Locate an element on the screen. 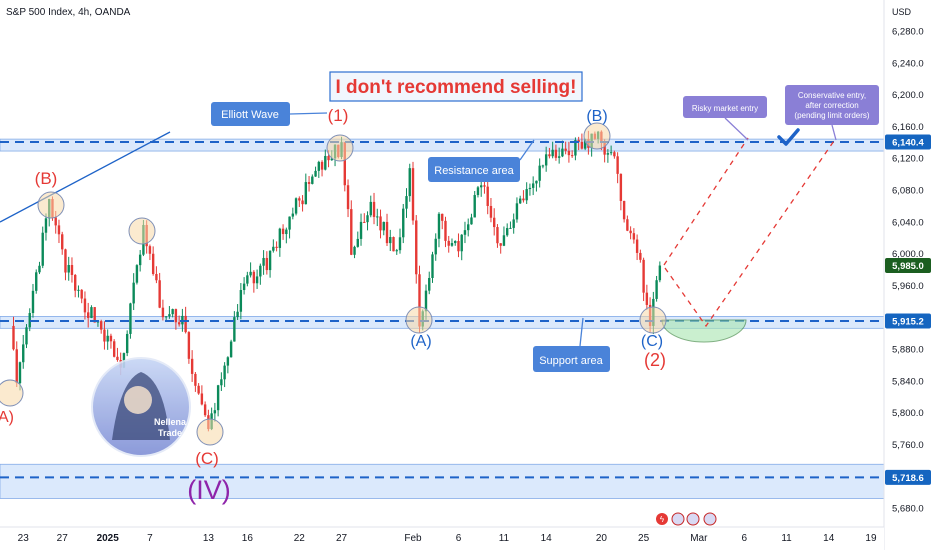 The height and width of the screenshot is (550, 932). price-tick-label: 5,760.0 is located at coordinates (908, 445).